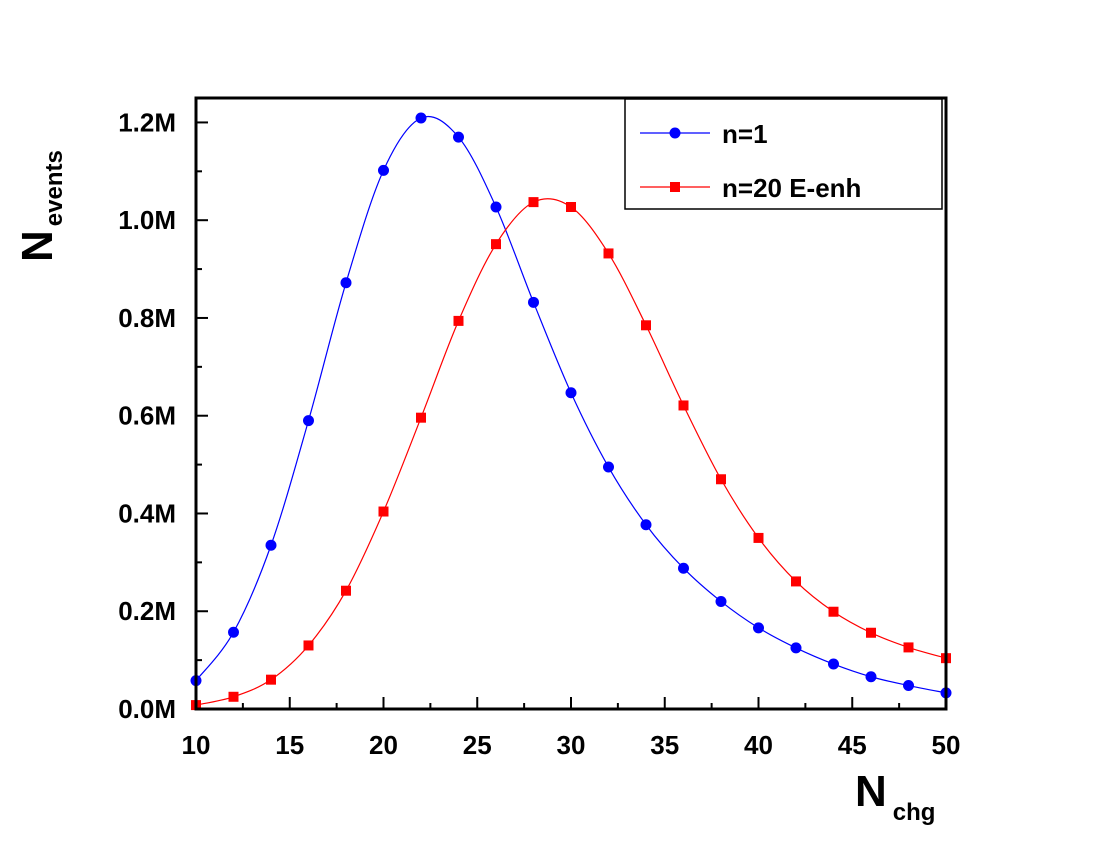 The height and width of the screenshot is (850, 1100). Describe the element at coordinates (783, 154) in the screenshot. I see `legend: n=1 n=20 E-enh` at that location.